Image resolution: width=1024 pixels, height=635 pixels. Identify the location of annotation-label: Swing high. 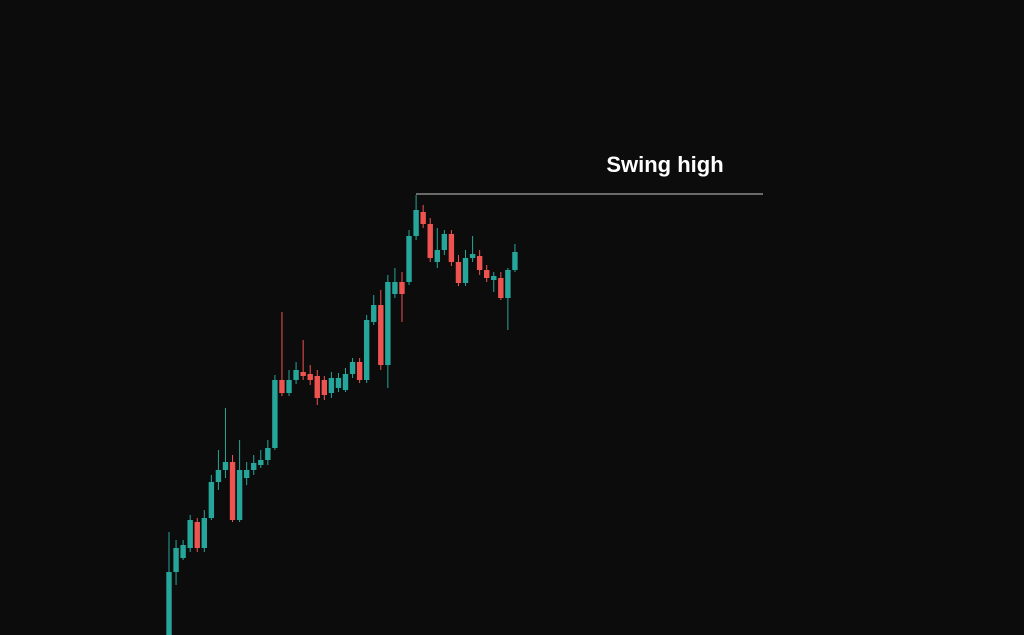
(664, 164).